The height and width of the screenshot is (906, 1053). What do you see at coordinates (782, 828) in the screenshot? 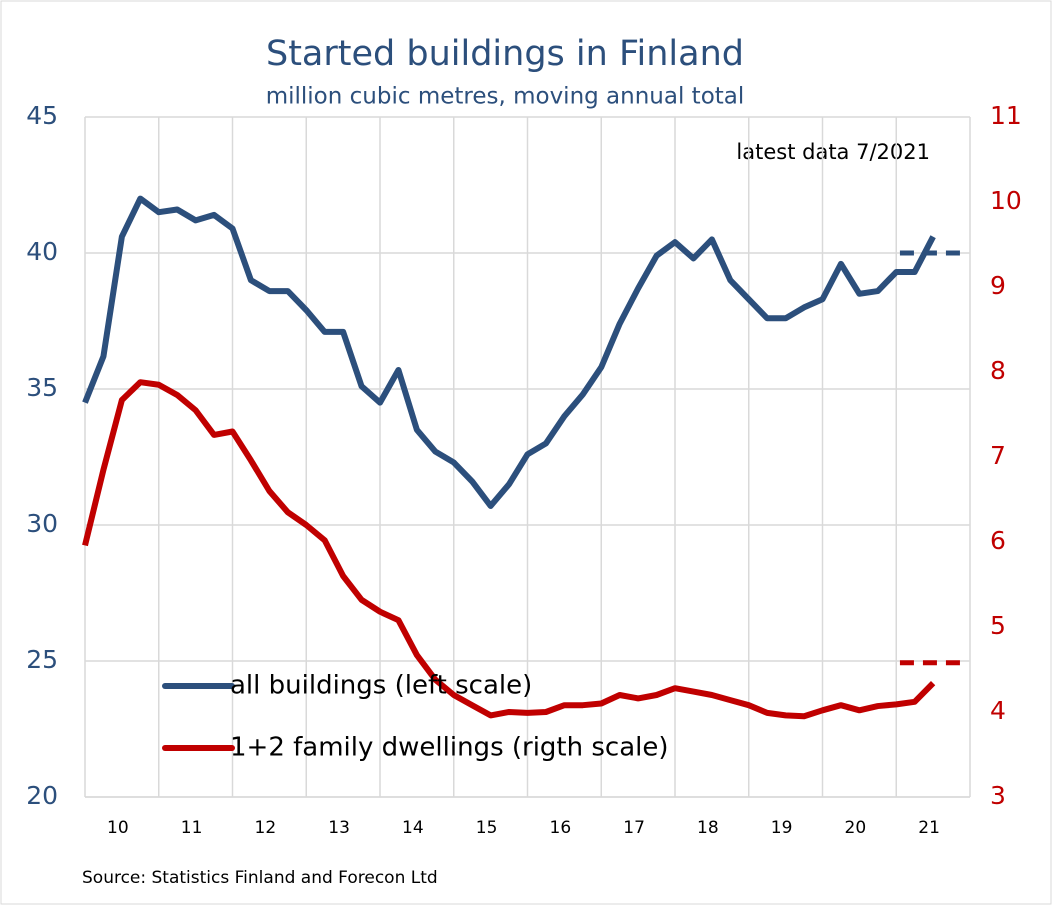
I see `x-tick-label: 19` at bounding box center [782, 828].